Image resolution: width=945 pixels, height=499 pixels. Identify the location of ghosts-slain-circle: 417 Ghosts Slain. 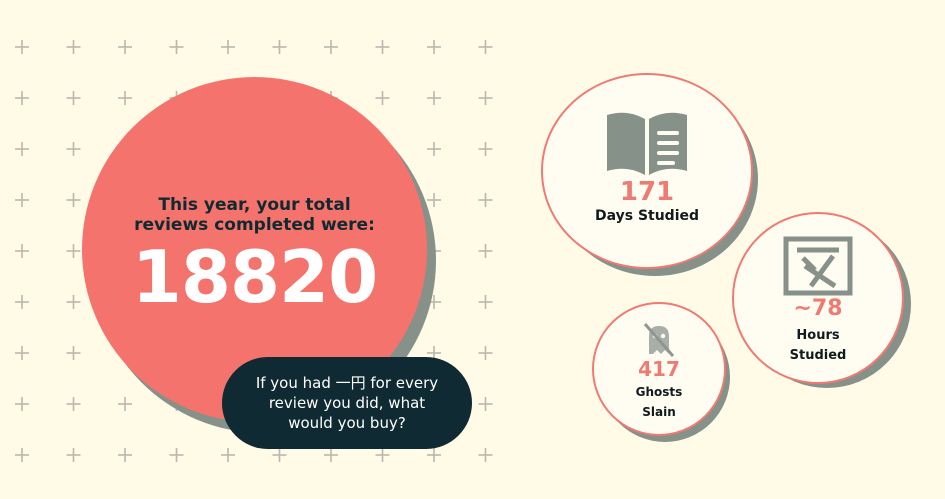
(659, 369).